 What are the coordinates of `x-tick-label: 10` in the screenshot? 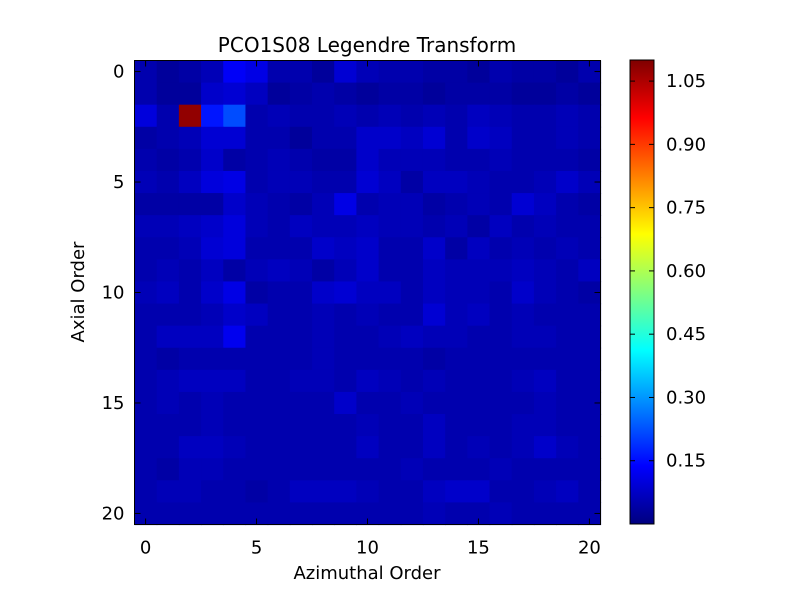 It's located at (367, 548).